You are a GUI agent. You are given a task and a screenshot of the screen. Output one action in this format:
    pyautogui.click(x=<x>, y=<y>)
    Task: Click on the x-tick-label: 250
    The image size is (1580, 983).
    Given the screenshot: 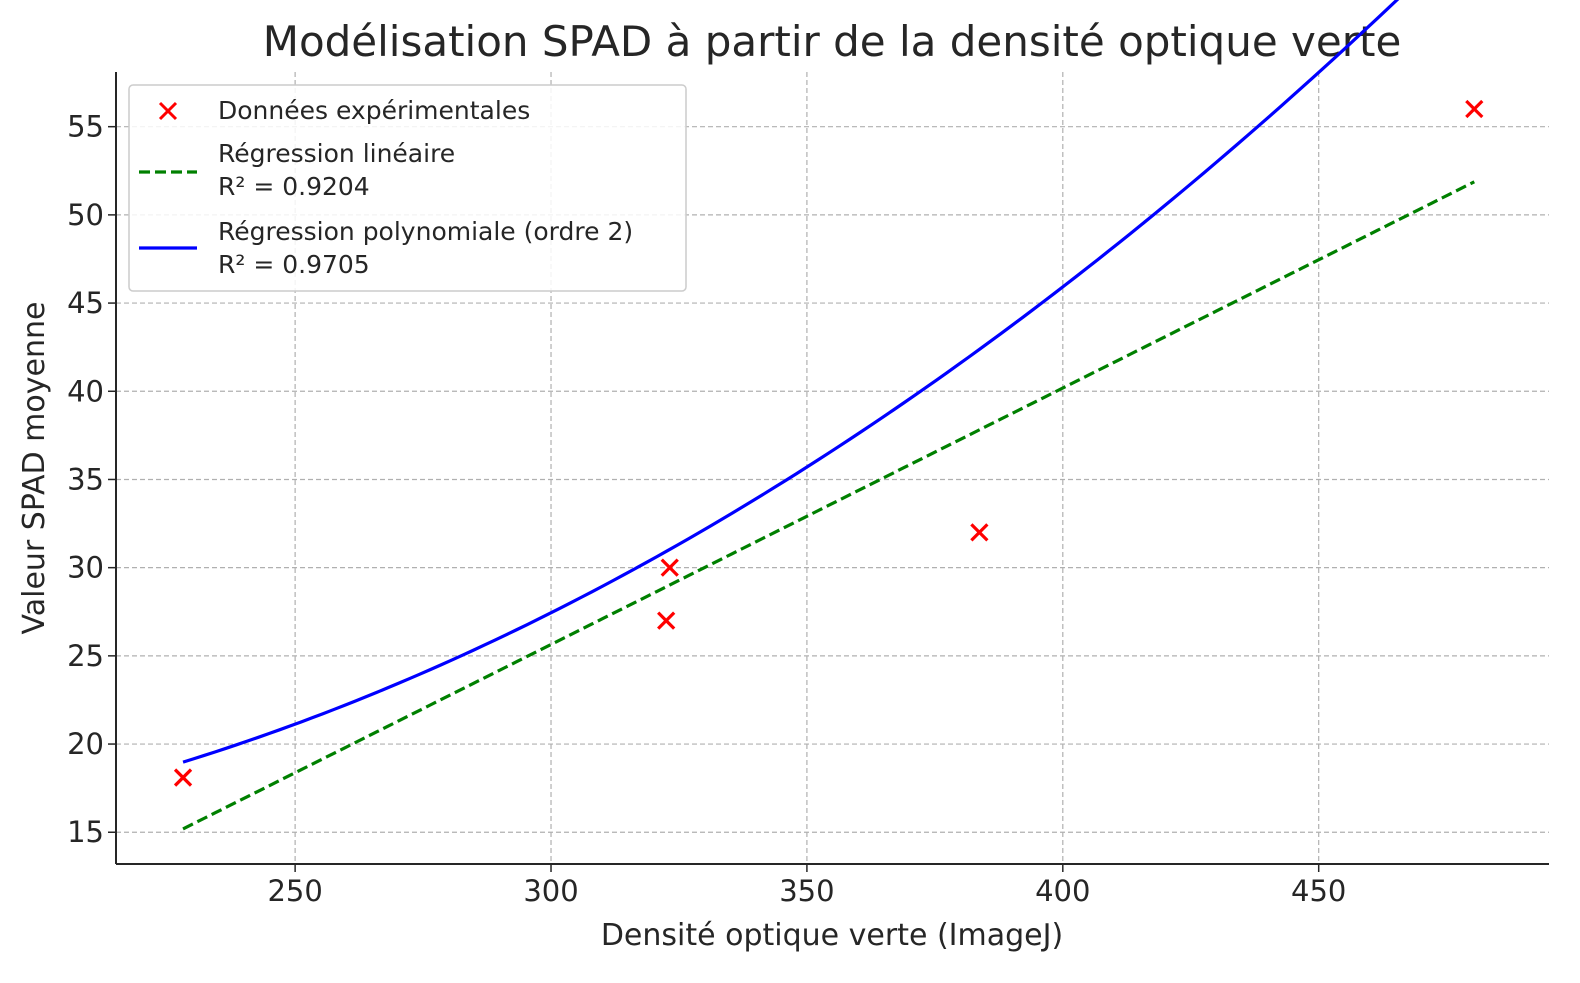 What is the action you would take?
    pyautogui.click(x=294, y=891)
    